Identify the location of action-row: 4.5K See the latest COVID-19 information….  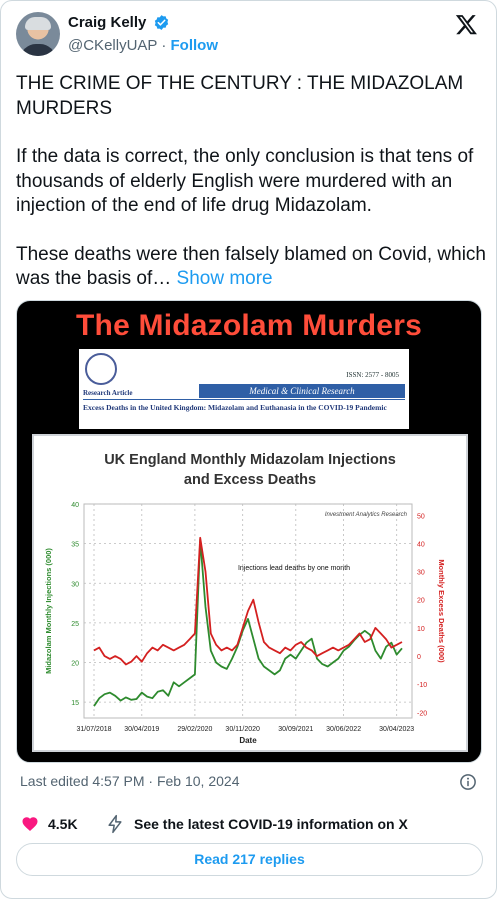
(254, 825).